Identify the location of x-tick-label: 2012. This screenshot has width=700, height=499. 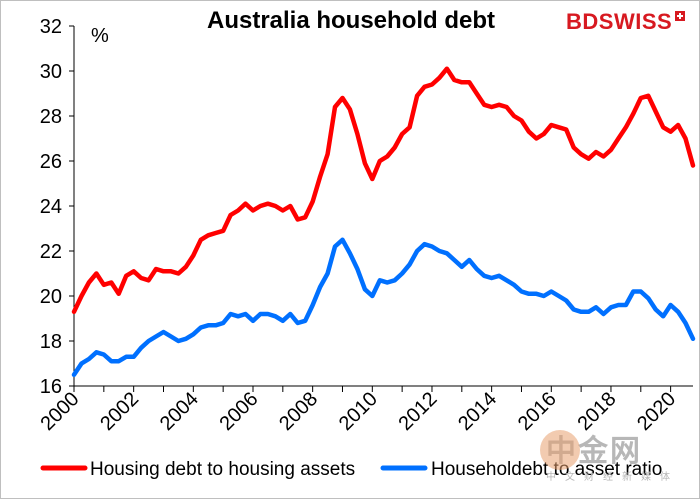
(417, 411).